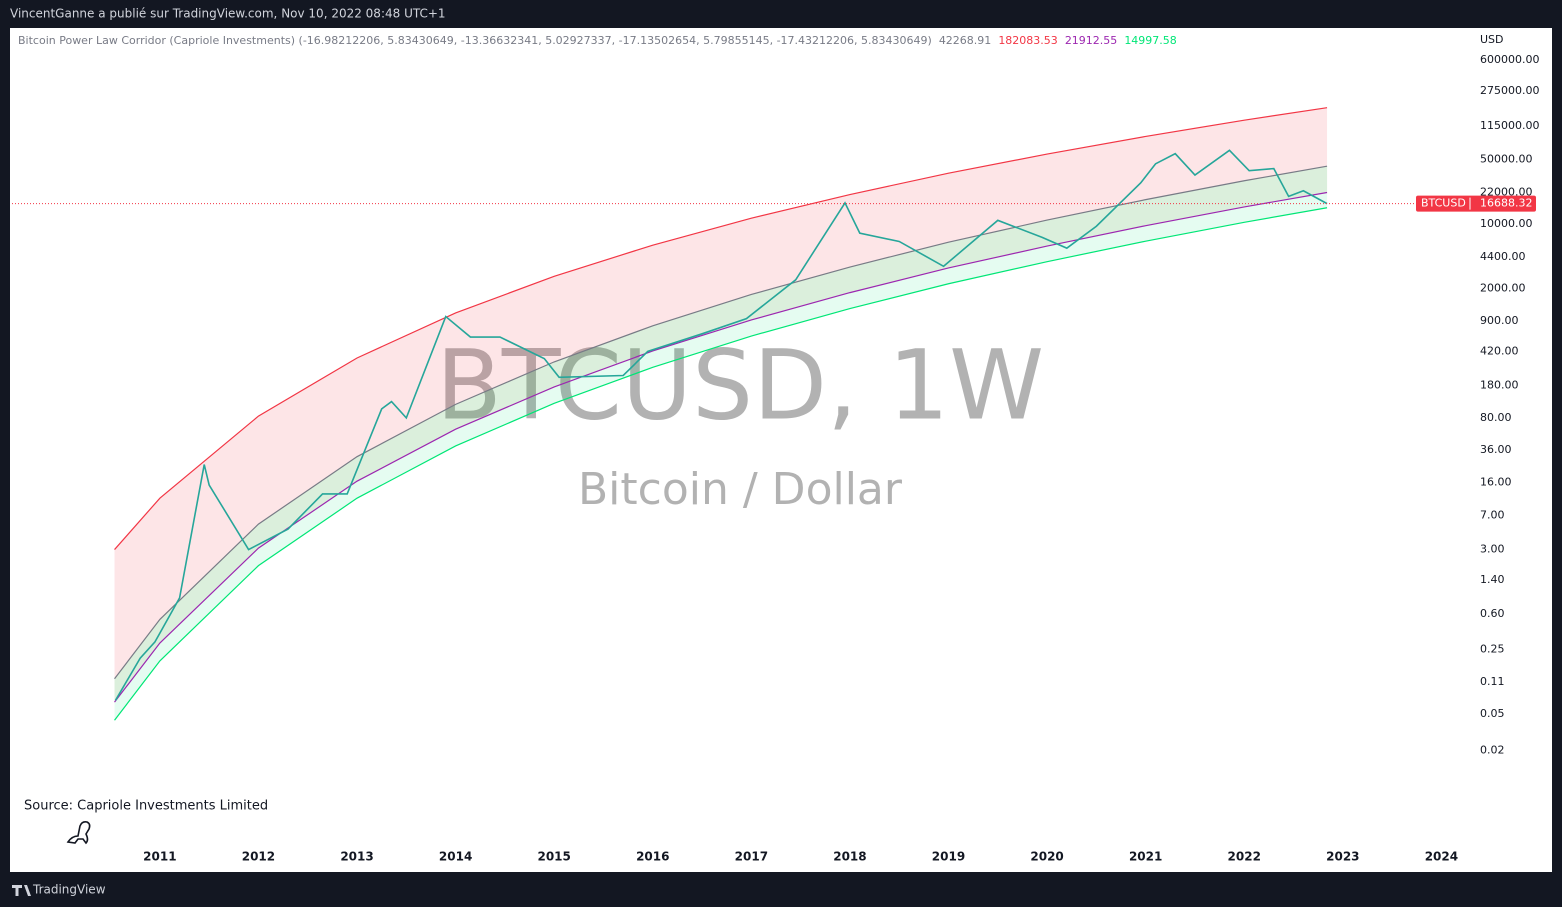  I want to click on y-tick-label: 0.25, so click(1492, 648).